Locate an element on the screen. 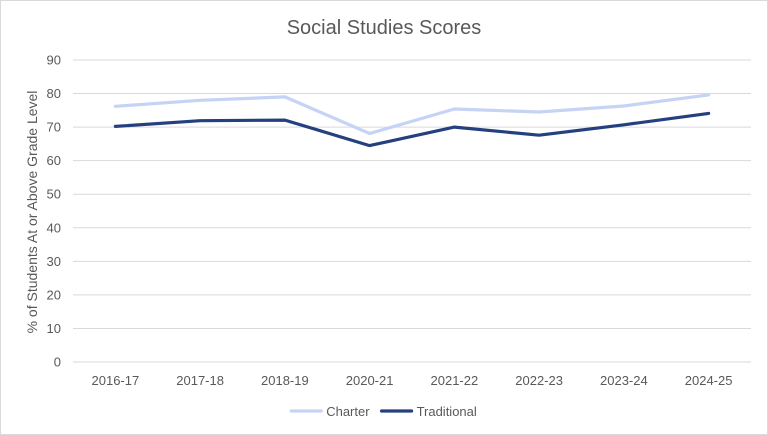 Image resolution: width=768 pixels, height=435 pixels. x-tick-label-2023-24: 2023-24 is located at coordinates (624, 380).